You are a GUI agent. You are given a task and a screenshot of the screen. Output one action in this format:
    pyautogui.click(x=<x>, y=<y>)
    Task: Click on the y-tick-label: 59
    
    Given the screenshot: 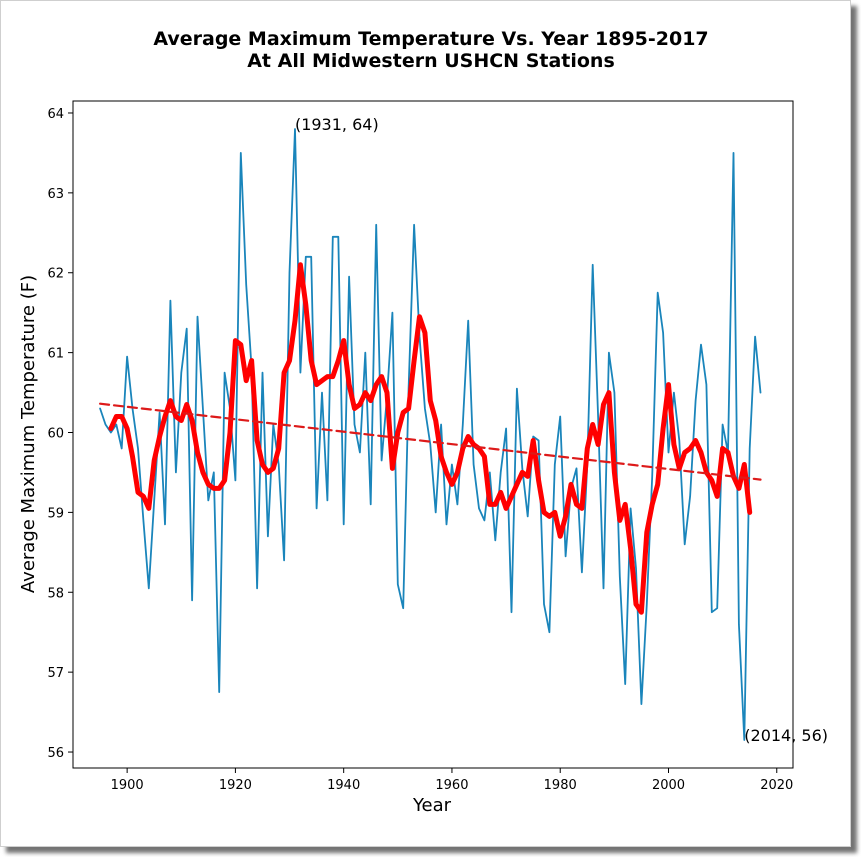 What is the action you would take?
    pyautogui.click(x=55, y=513)
    